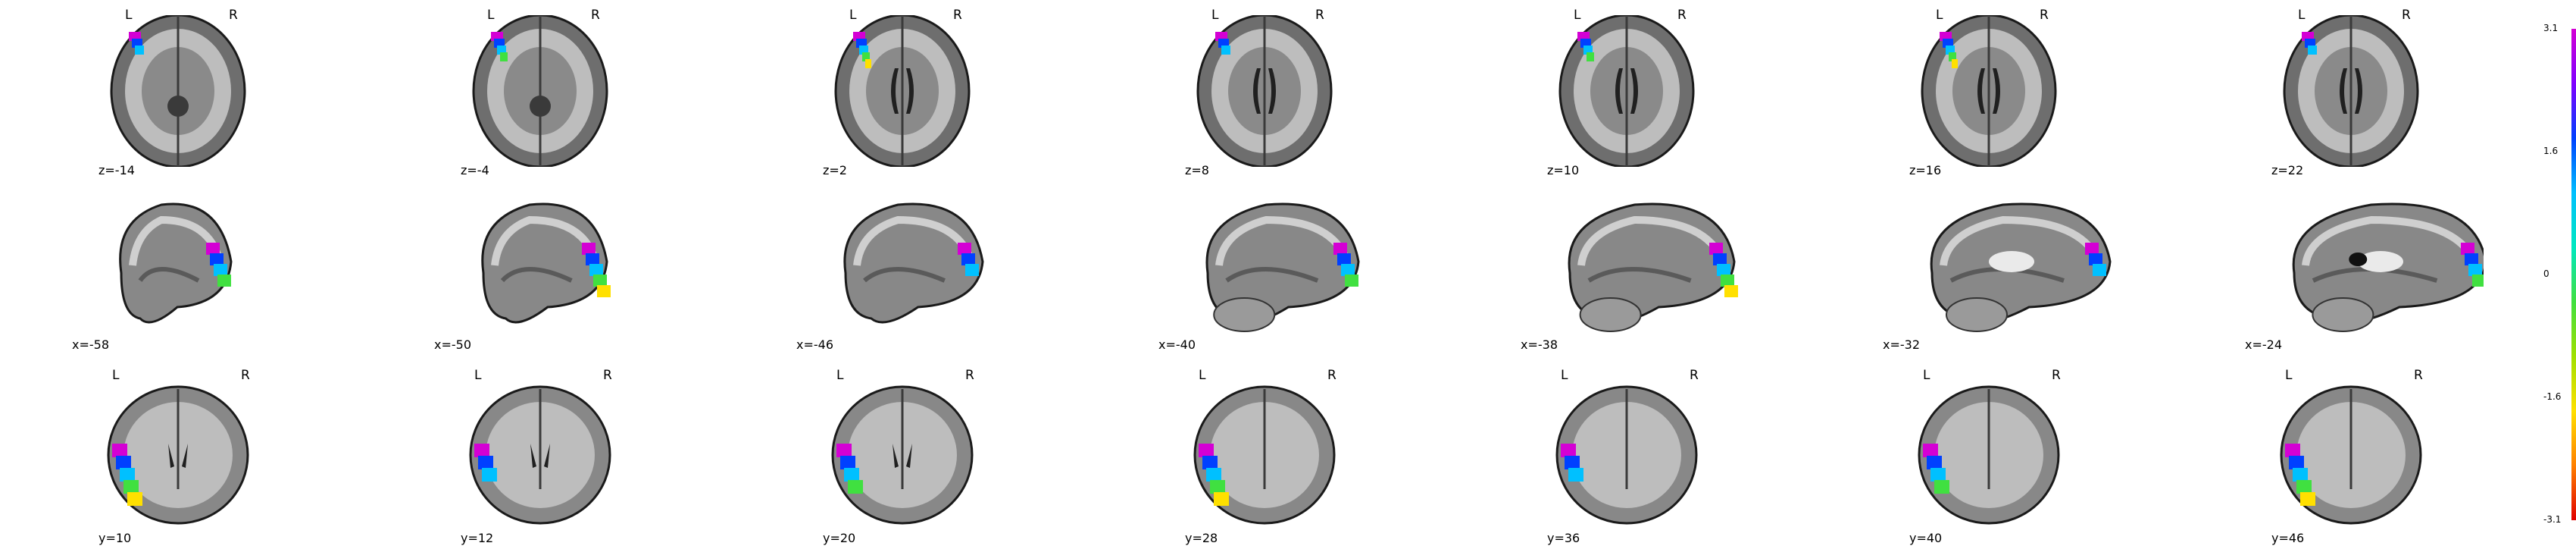 This screenshot has width=2576, height=546. What do you see at coordinates (477, 538) in the screenshot?
I see `slice-coordinate-label: y=12` at bounding box center [477, 538].